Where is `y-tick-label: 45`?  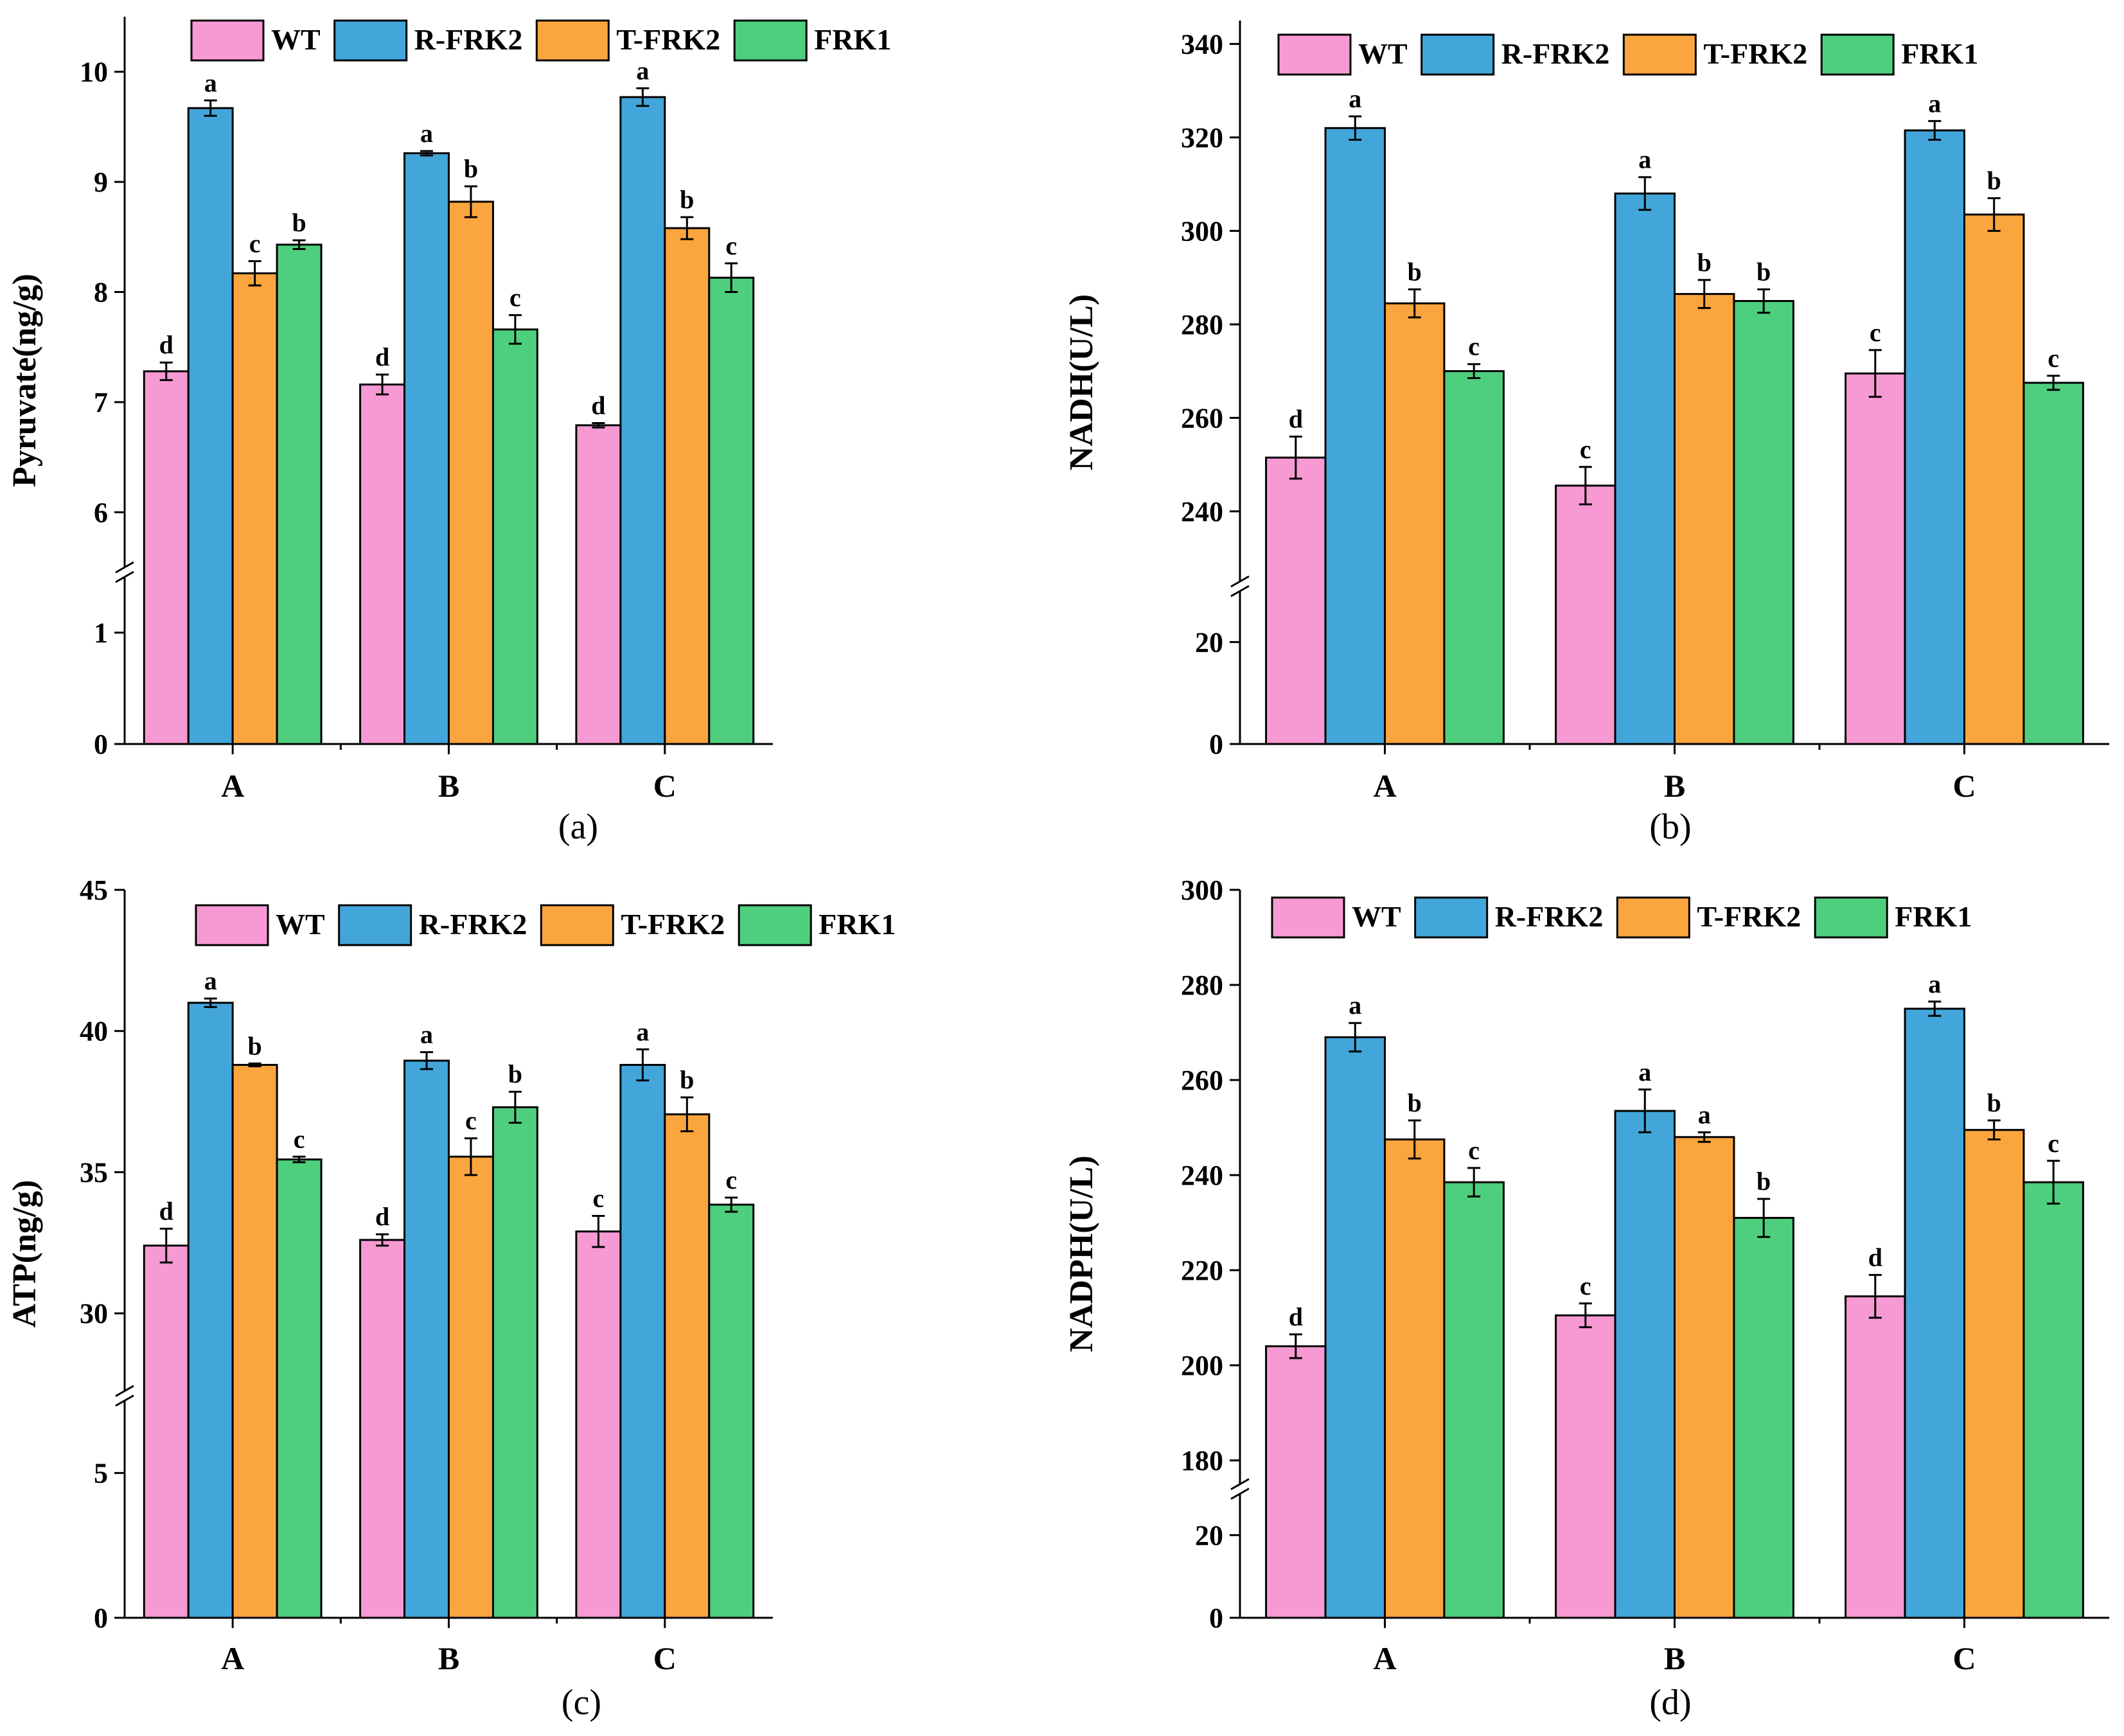
y-tick-label: 45 is located at coordinates (94, 890).